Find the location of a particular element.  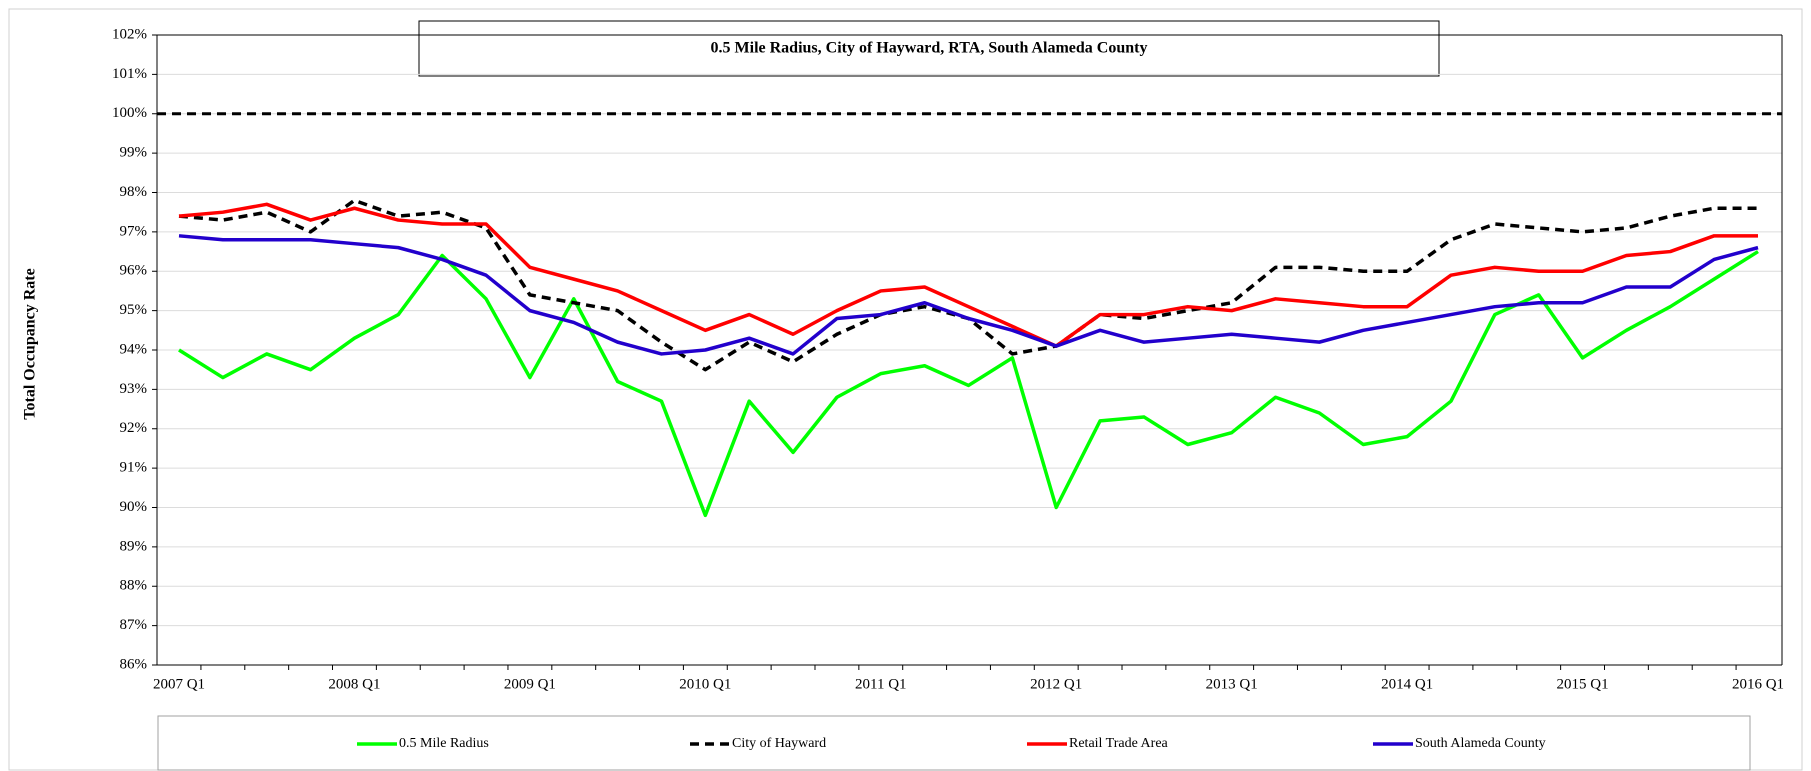

x-tick-label: 2009 Q1 is located at coordinates (530, 684).